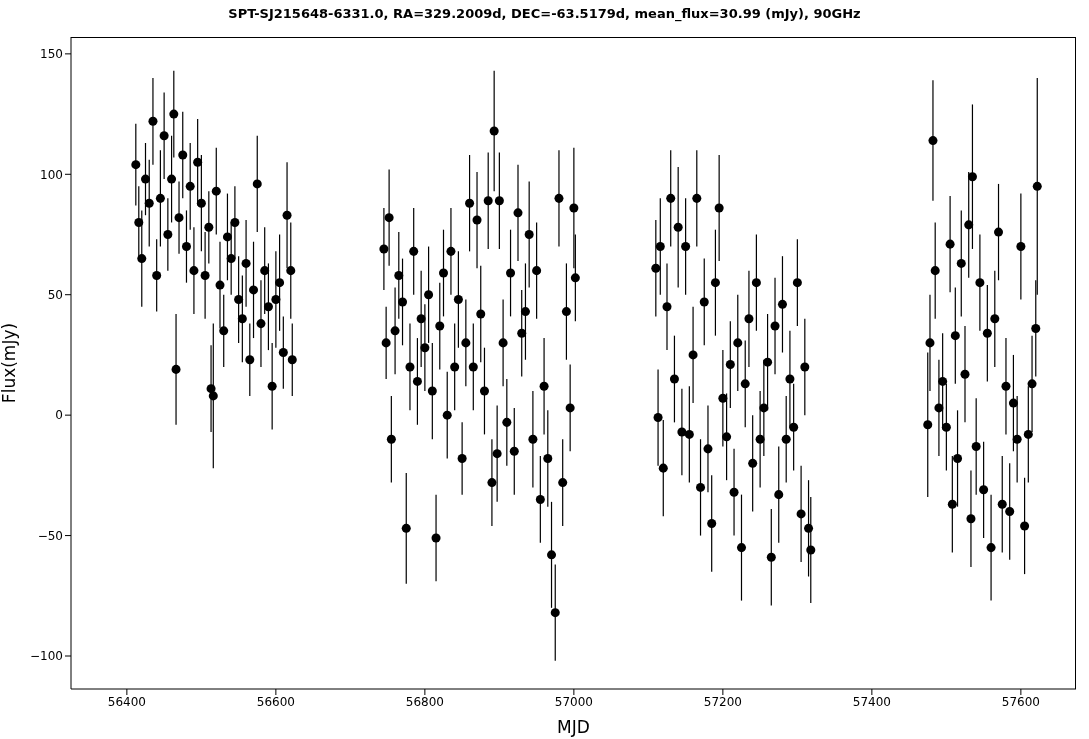  Describe the element at coordinates (10, 363) in the screenshot. I see `y-axis-title: Flux(mJy)` at that location.